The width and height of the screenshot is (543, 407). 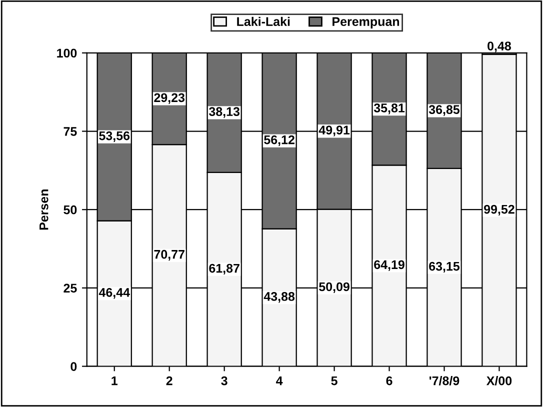 I want to click on y-tick-label: 100, so click(x=67, y=53).